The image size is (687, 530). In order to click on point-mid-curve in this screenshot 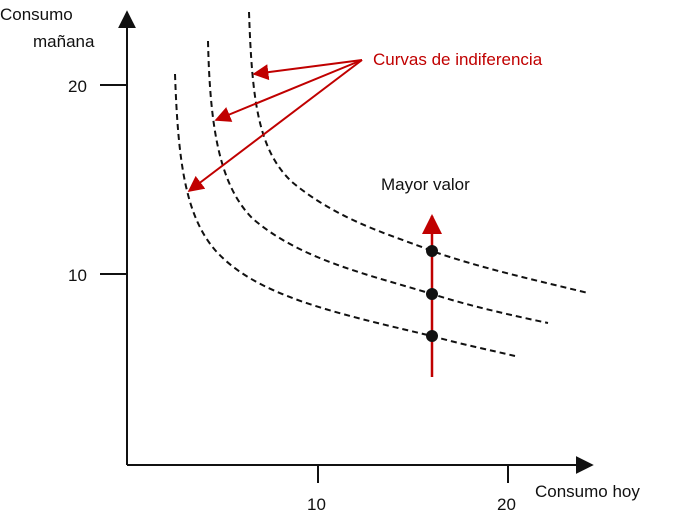, I will do `click(432, 294)`.